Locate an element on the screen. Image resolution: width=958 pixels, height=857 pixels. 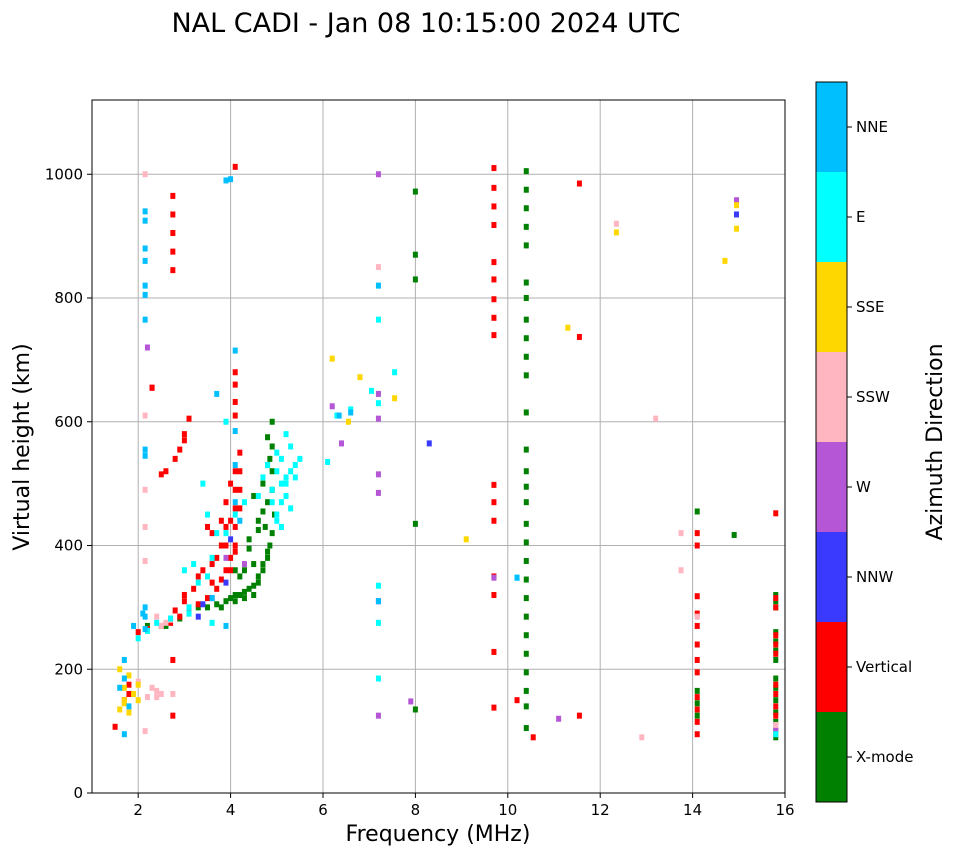
x-tick-label: 2 is located at coordinates (138, 810).